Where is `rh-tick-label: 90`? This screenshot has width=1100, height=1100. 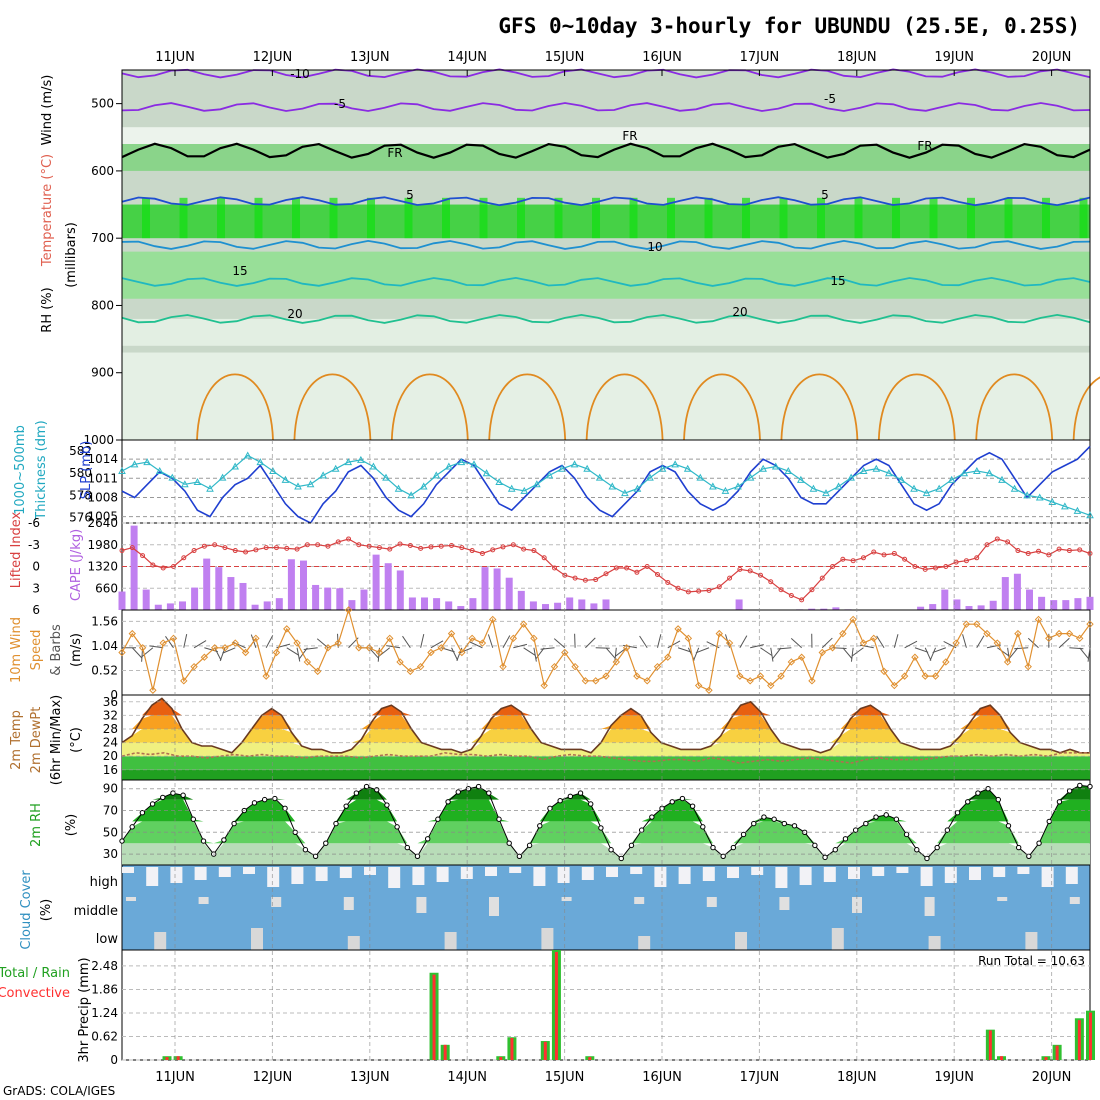
rh-tick-label: 90 is located at coordinates (110, 789).